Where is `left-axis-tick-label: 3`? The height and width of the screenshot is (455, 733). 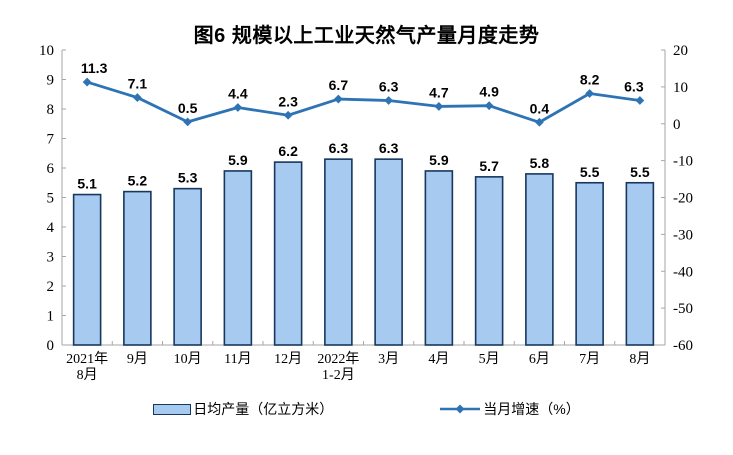
left-axis-tick-label: 3 is located at coordinates (51, 258).